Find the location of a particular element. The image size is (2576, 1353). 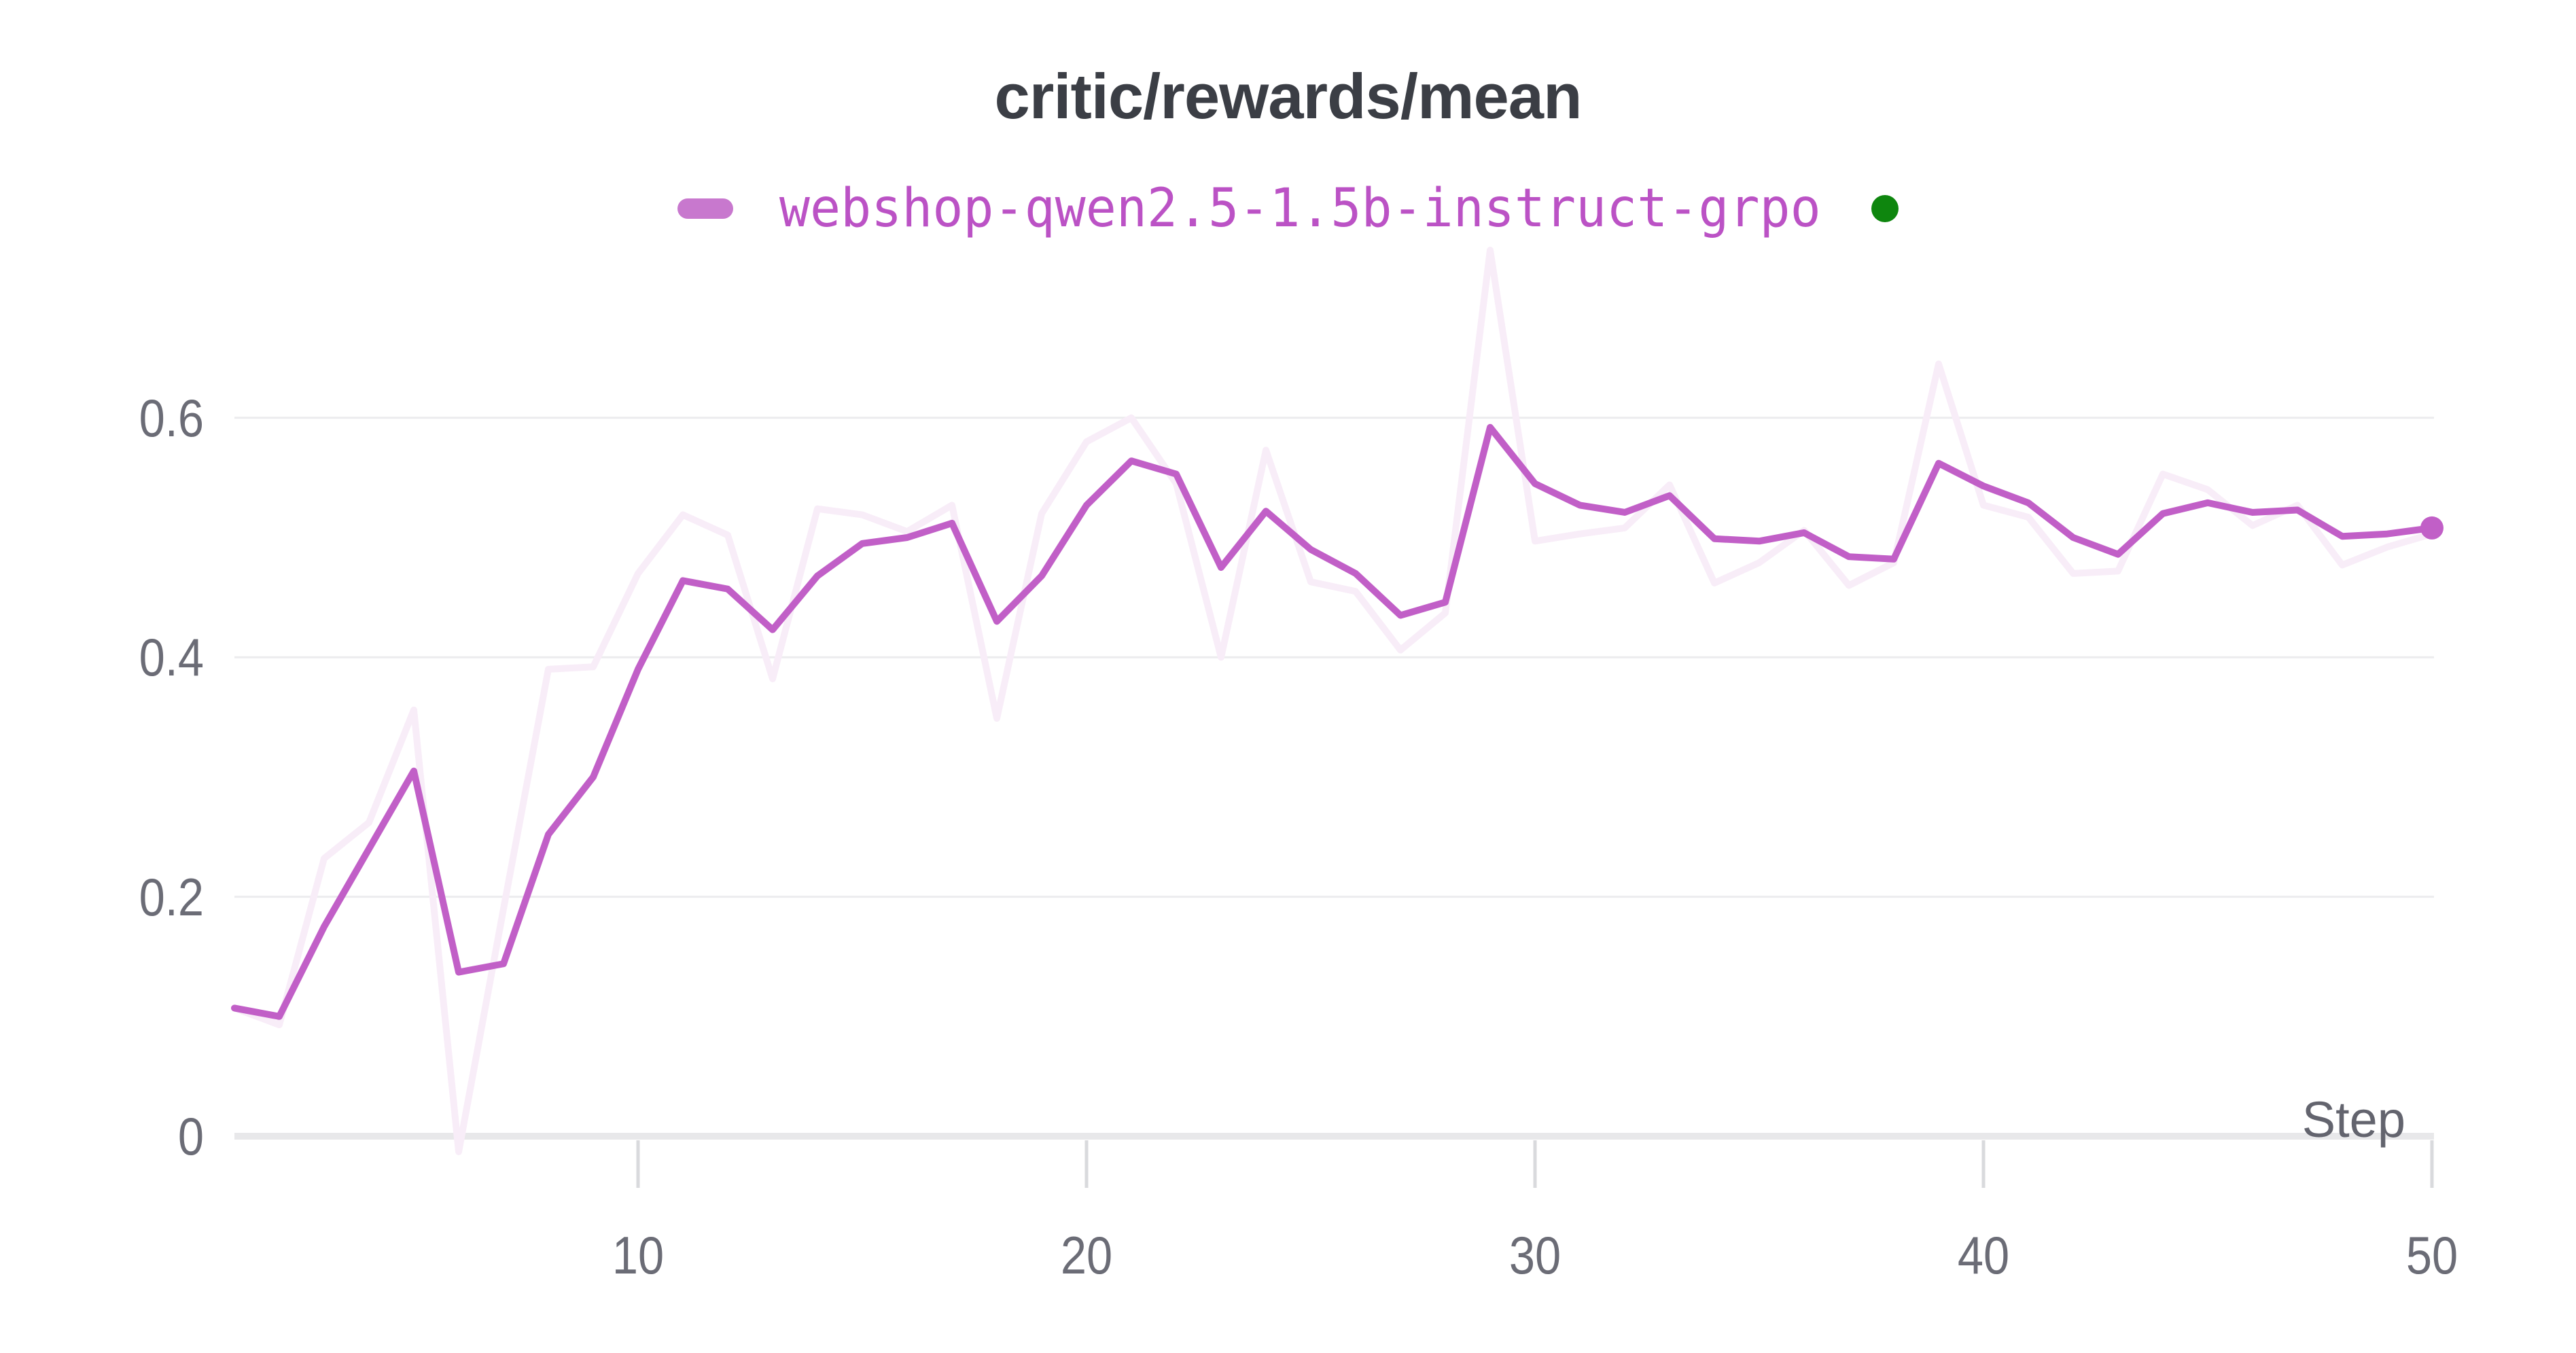

legend-run-name: webshop-qwen2.5-1.5b-instruct-grpo is located at coordinates (1300, 208).